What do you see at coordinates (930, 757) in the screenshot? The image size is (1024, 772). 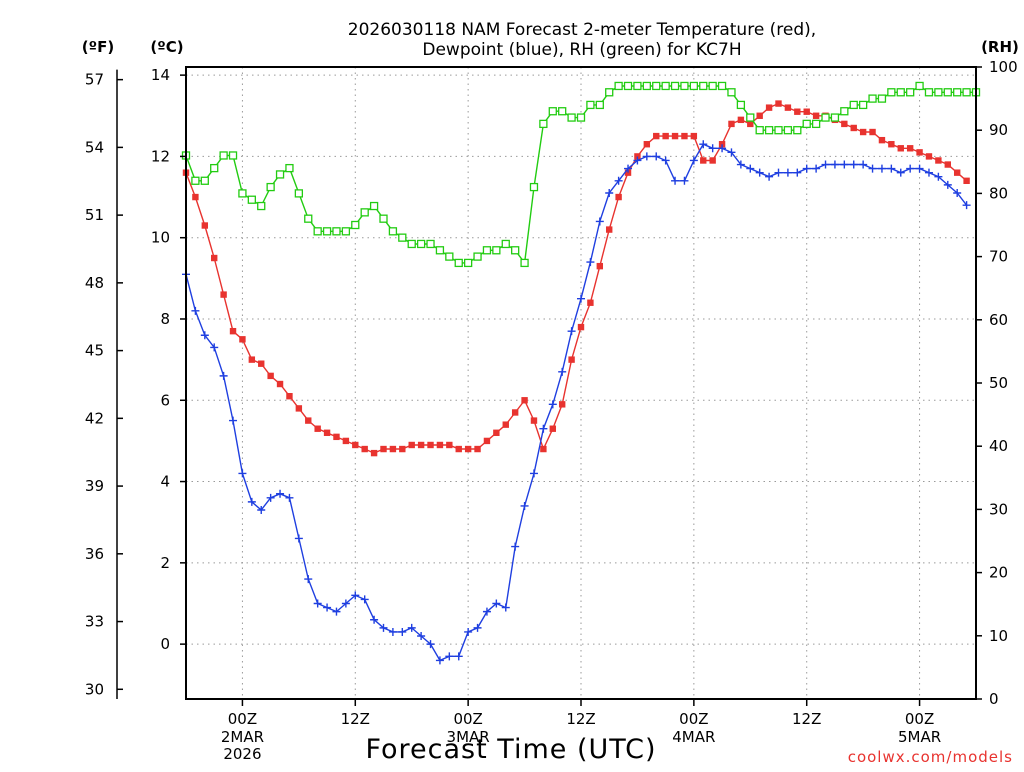 I see `watermark: coolwx.com/models` at bounding box center [930, 757].